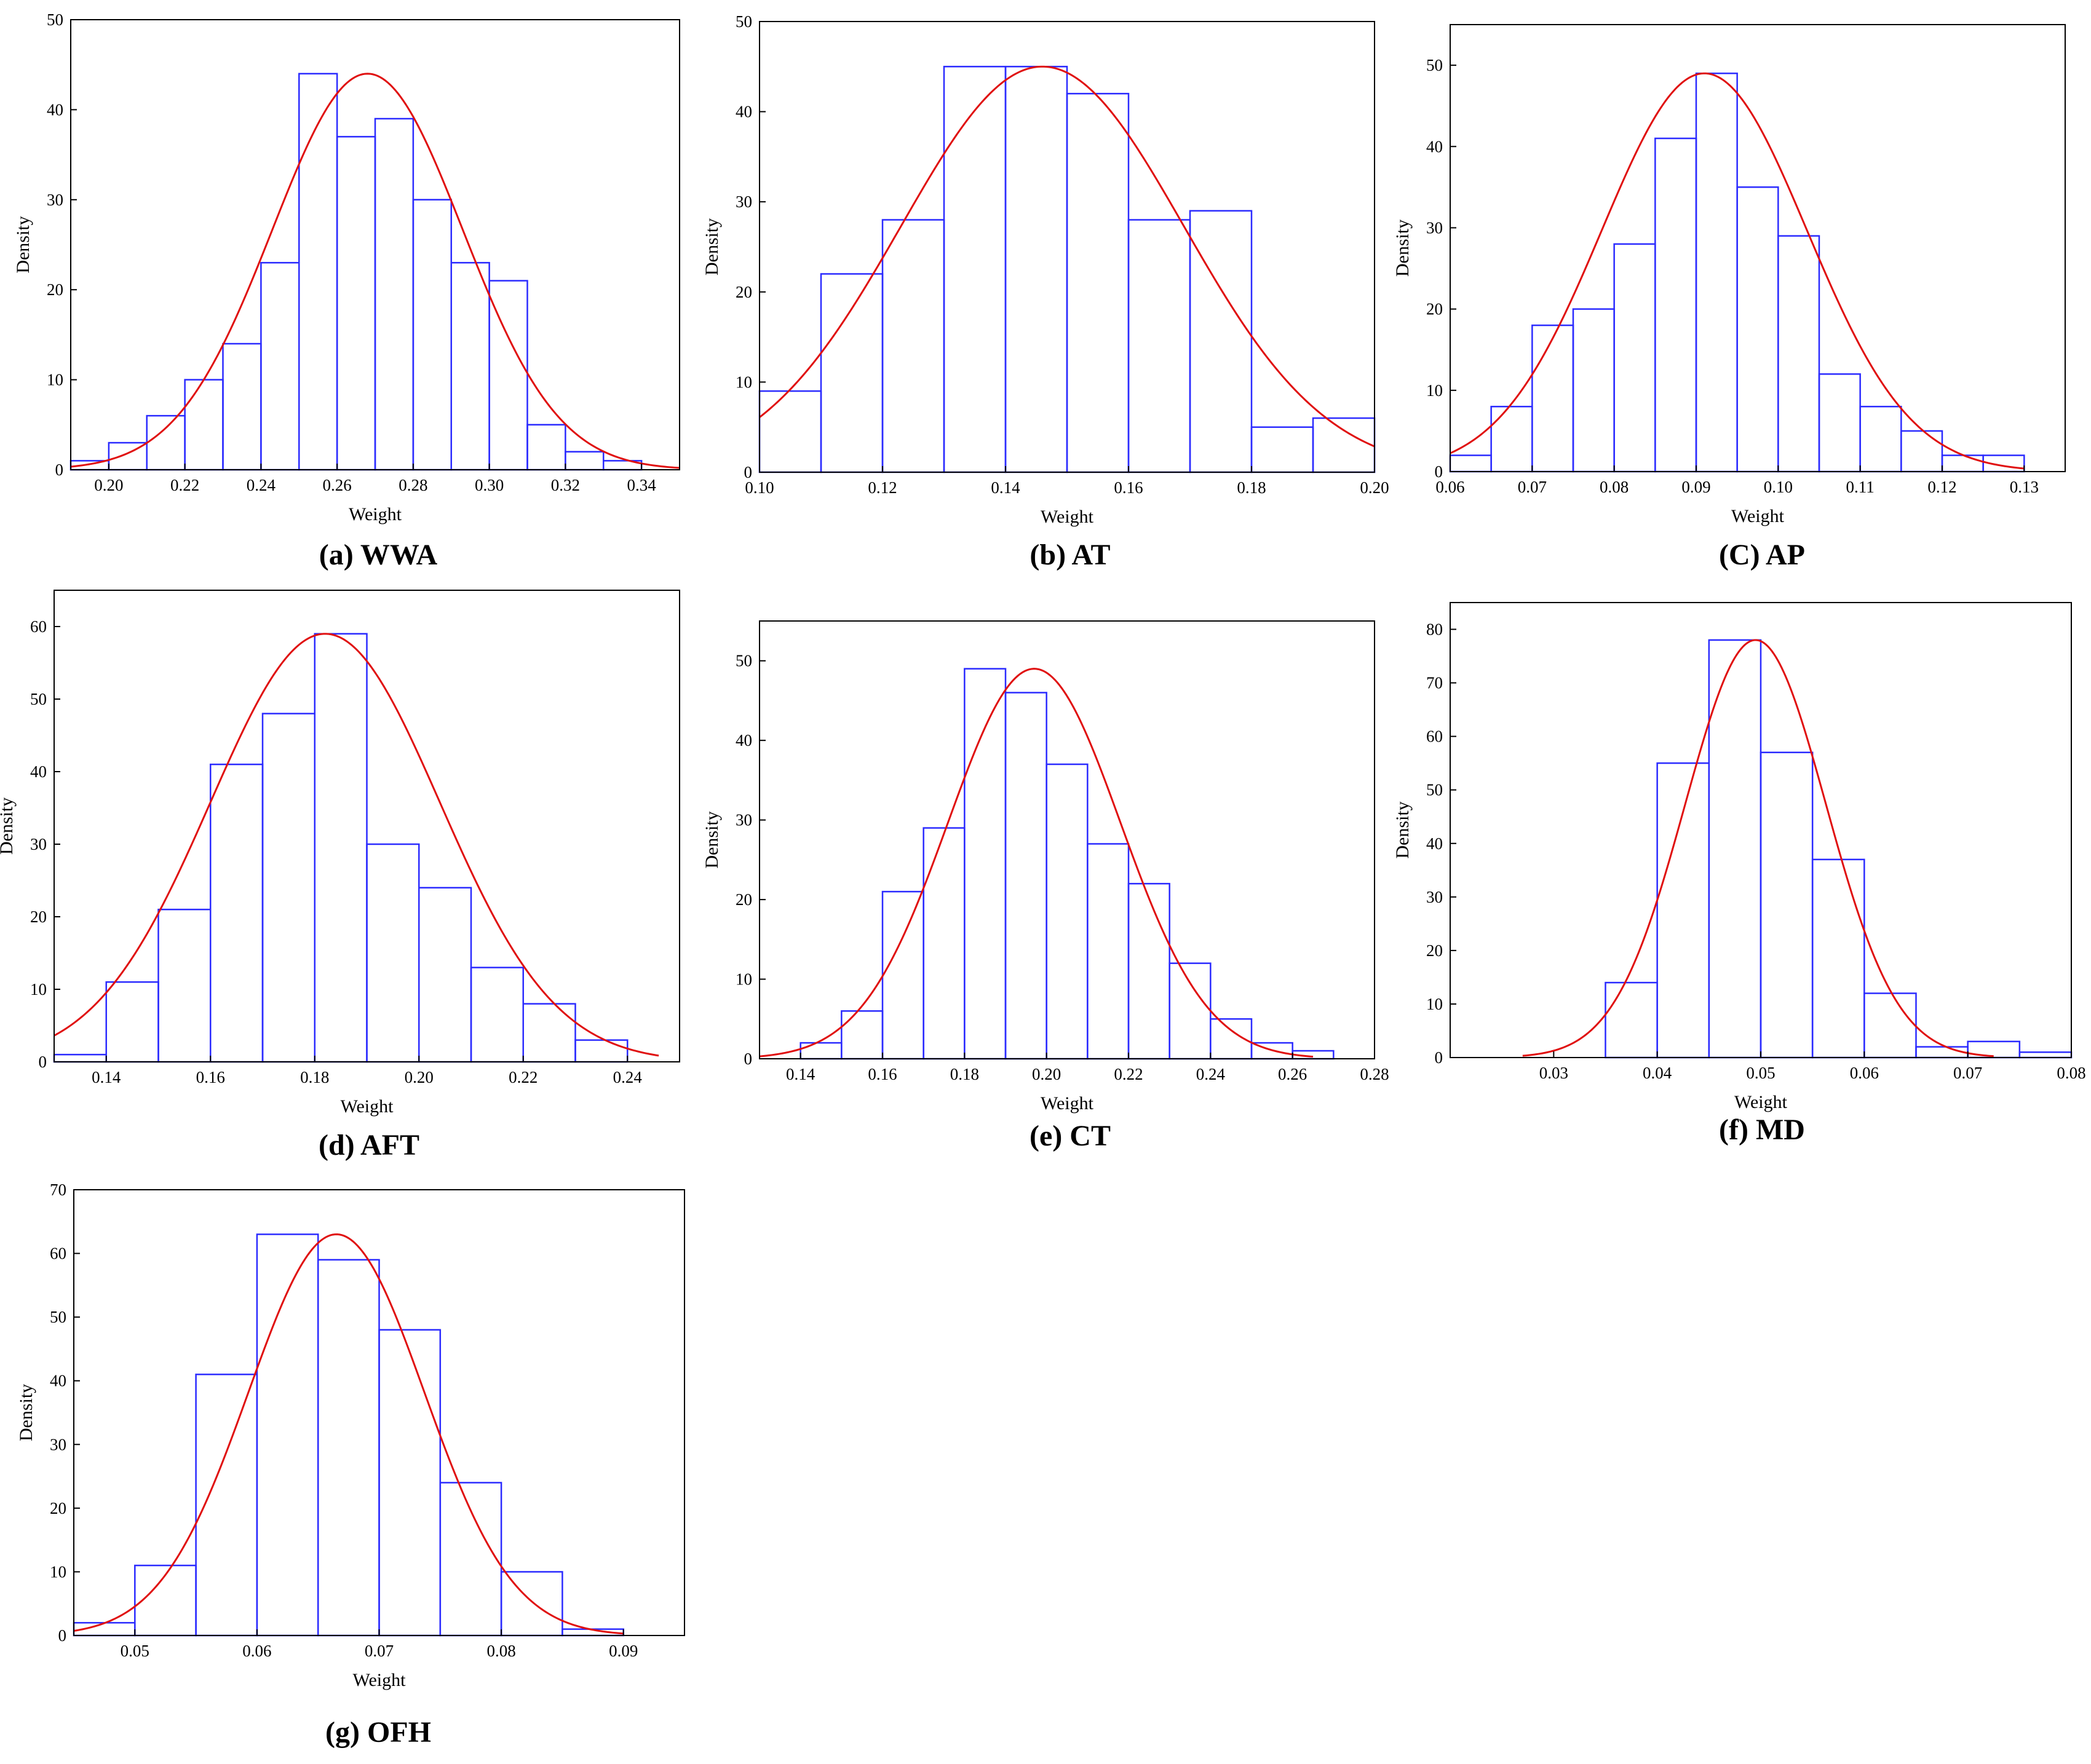 The height and width of the screenshot is (1764, 2091). I want to click on caption-ct: (e) CT, so click(1070, 1136).